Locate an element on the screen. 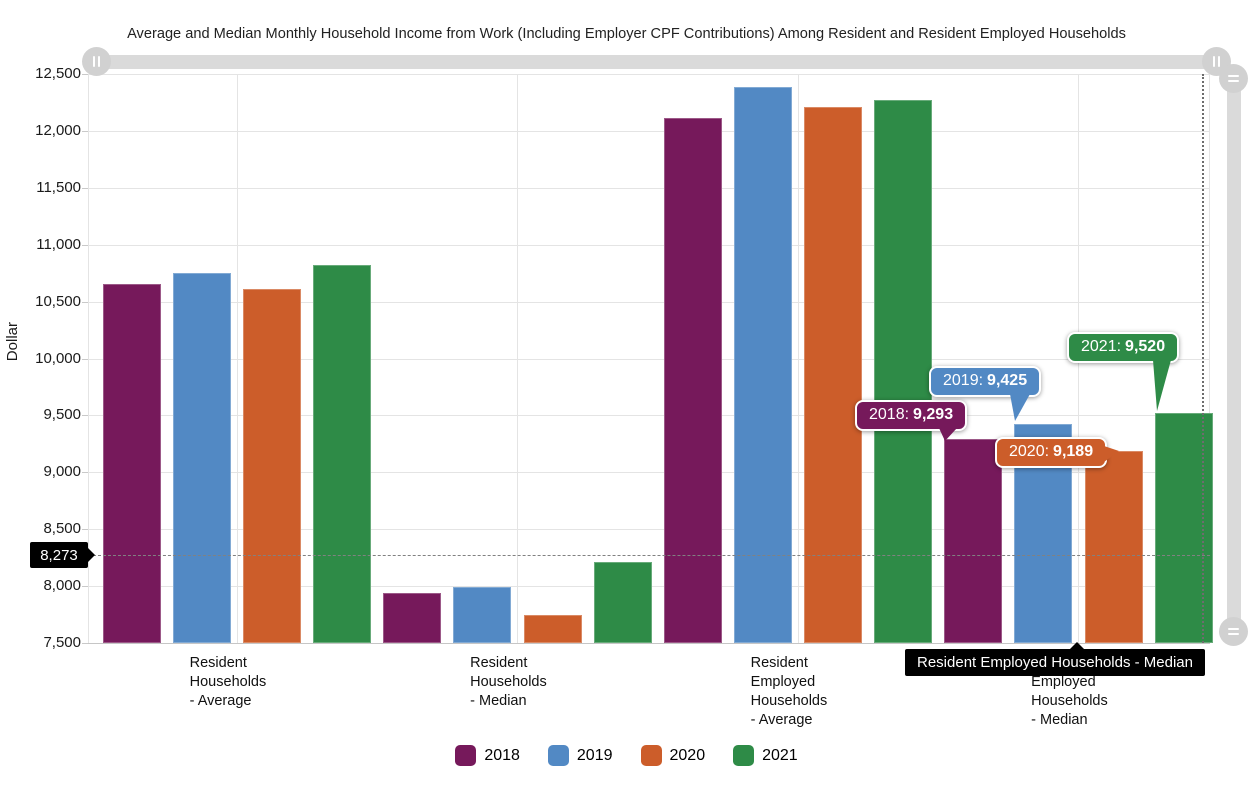  y-tick-label: 10,500 is located at coordinates (58, 301).